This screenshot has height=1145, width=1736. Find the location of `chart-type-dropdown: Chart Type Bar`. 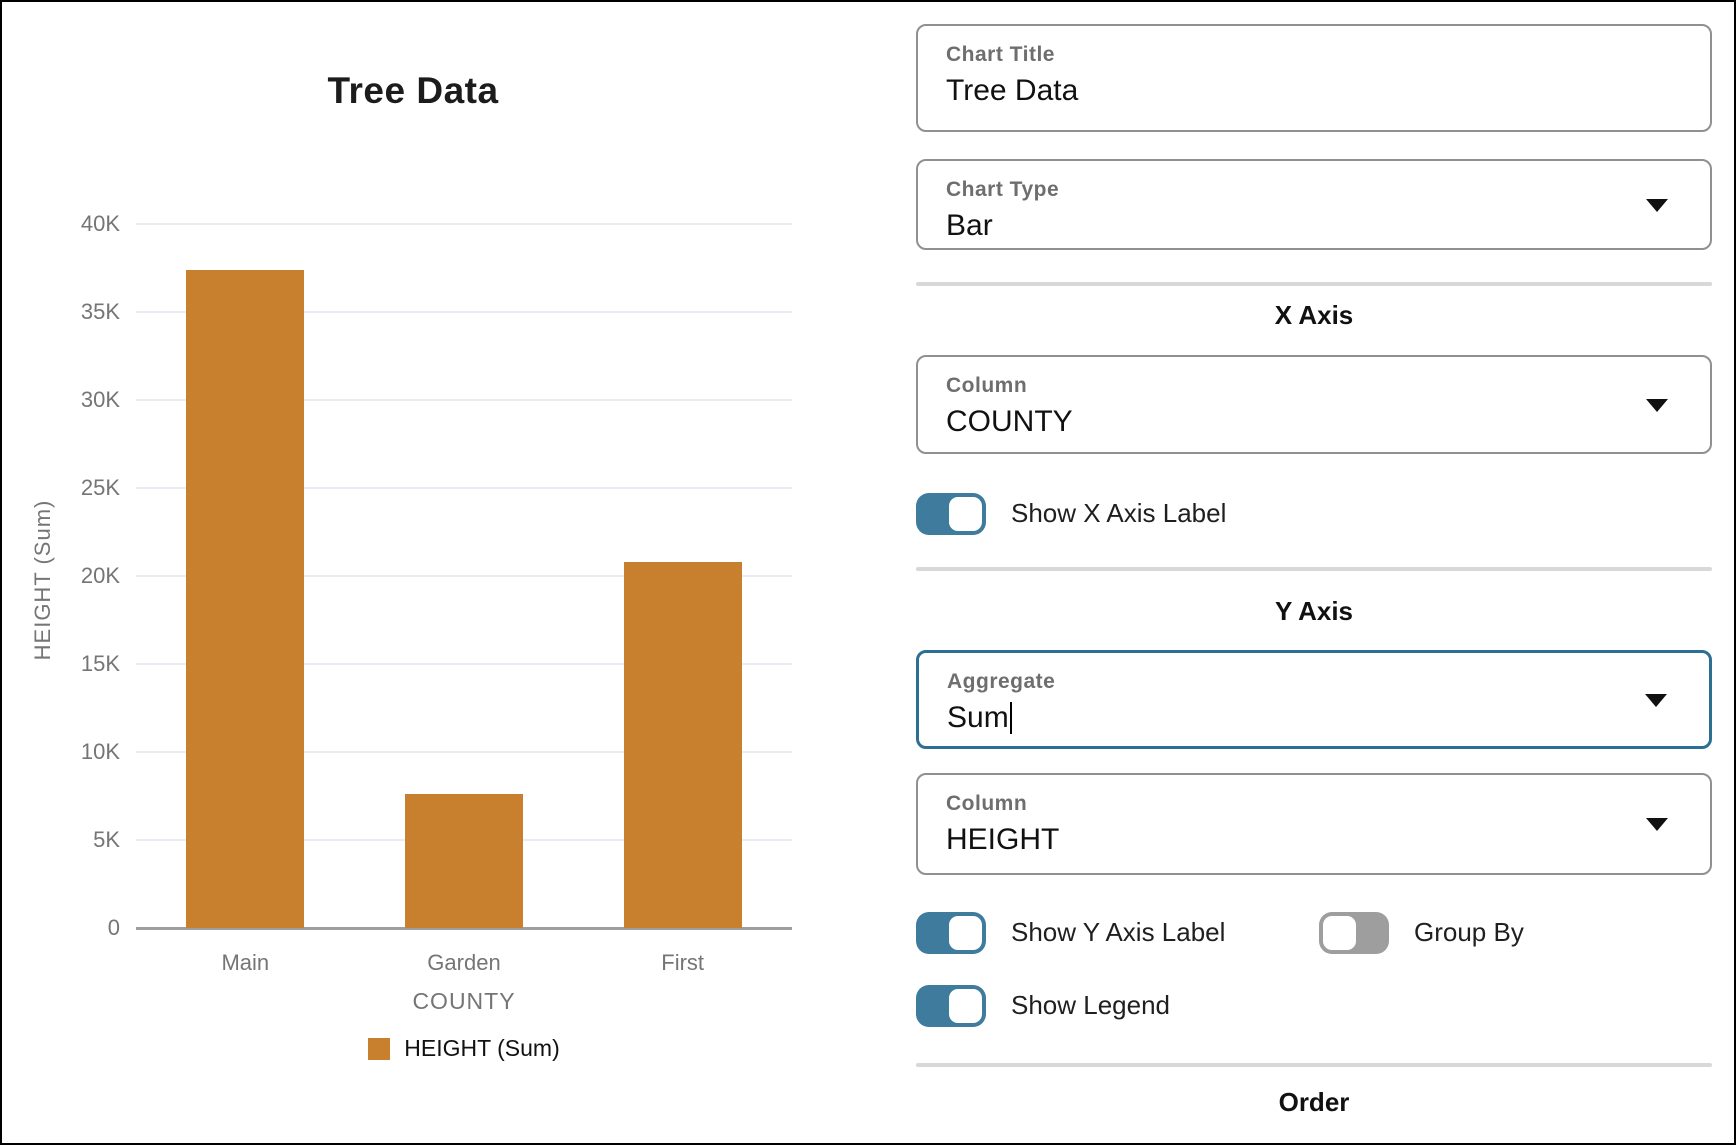

chart-type-dropdown: Chart Type Bar is located at coordinates (1314, 204).